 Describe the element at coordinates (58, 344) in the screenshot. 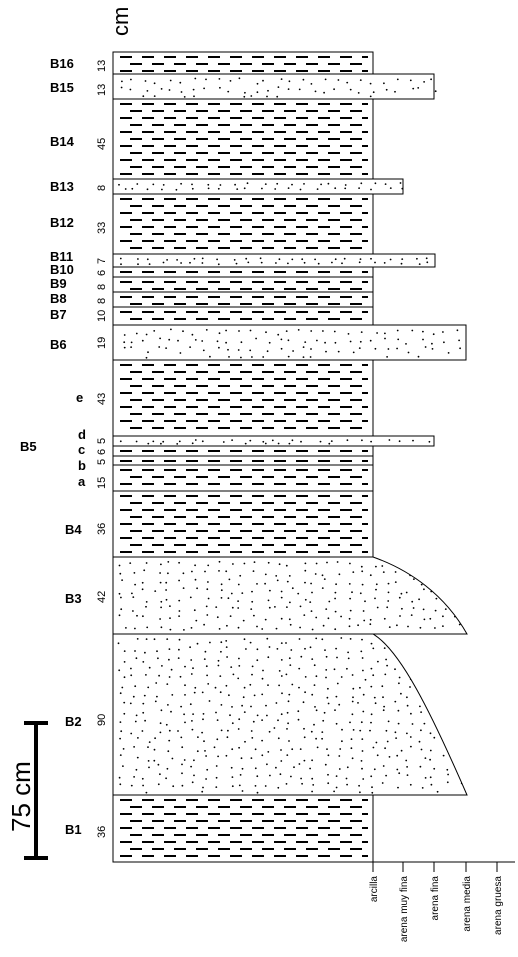

I see `bed-label-B6: B6` at that location.